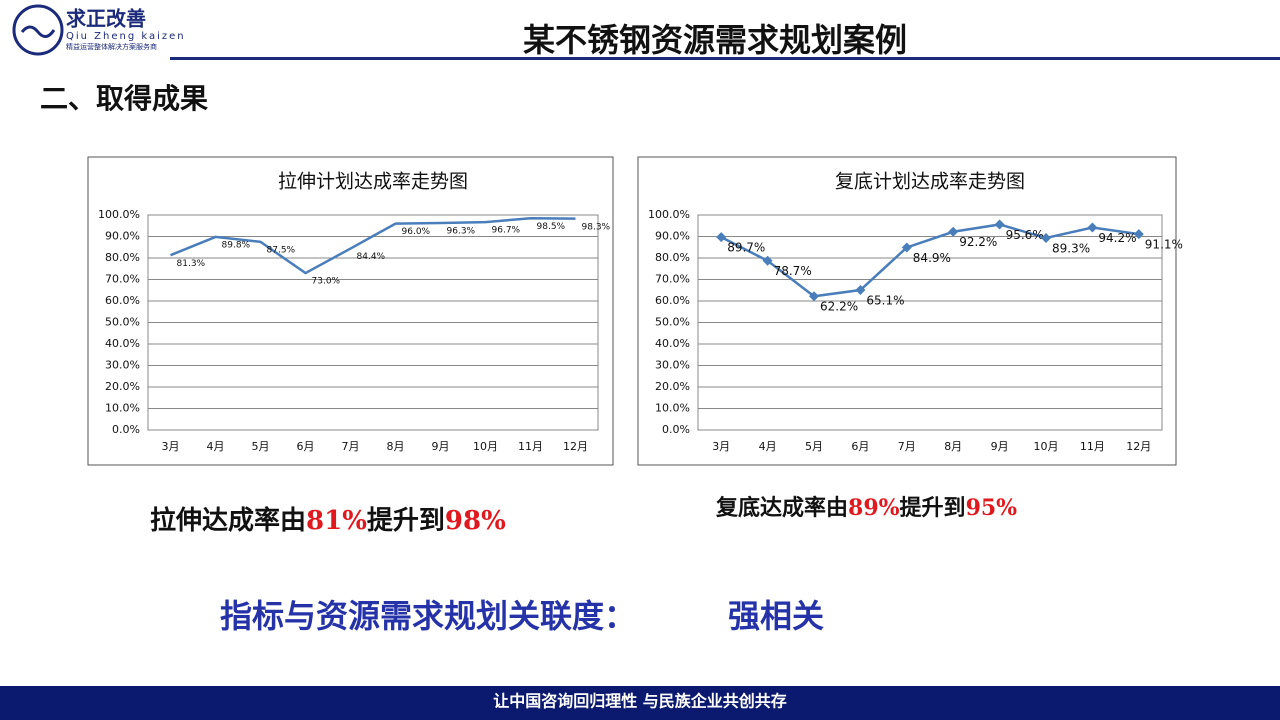 Image resolution: width=1280 pixels, height=720 pixels. Describe the element at coordinates (236, 246) in the screenshot. I see `data-label: 89.8%` at that location.